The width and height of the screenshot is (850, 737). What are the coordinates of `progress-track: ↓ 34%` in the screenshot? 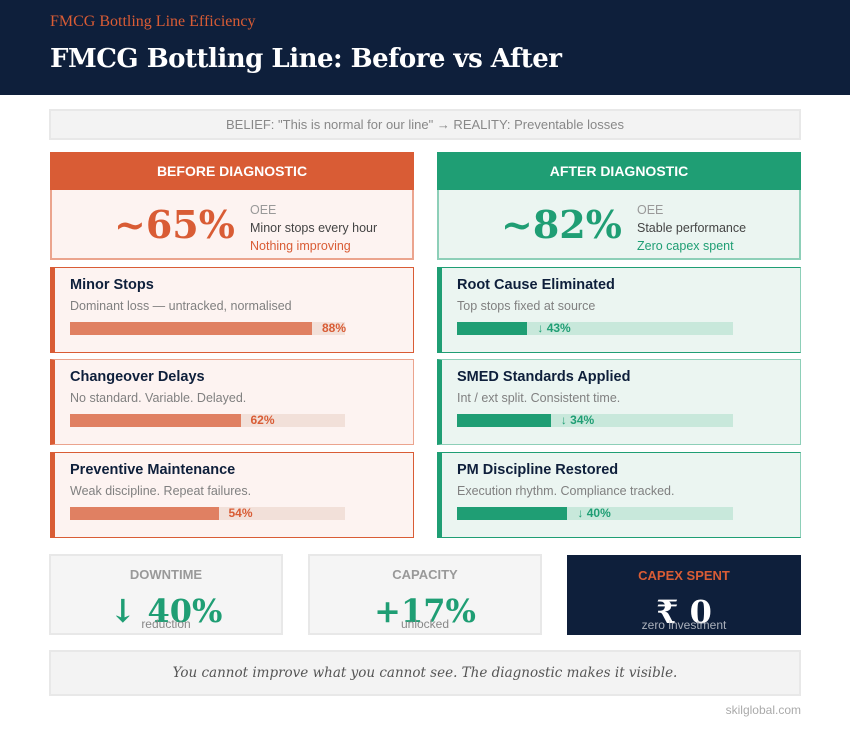 It's located at (595, 420).